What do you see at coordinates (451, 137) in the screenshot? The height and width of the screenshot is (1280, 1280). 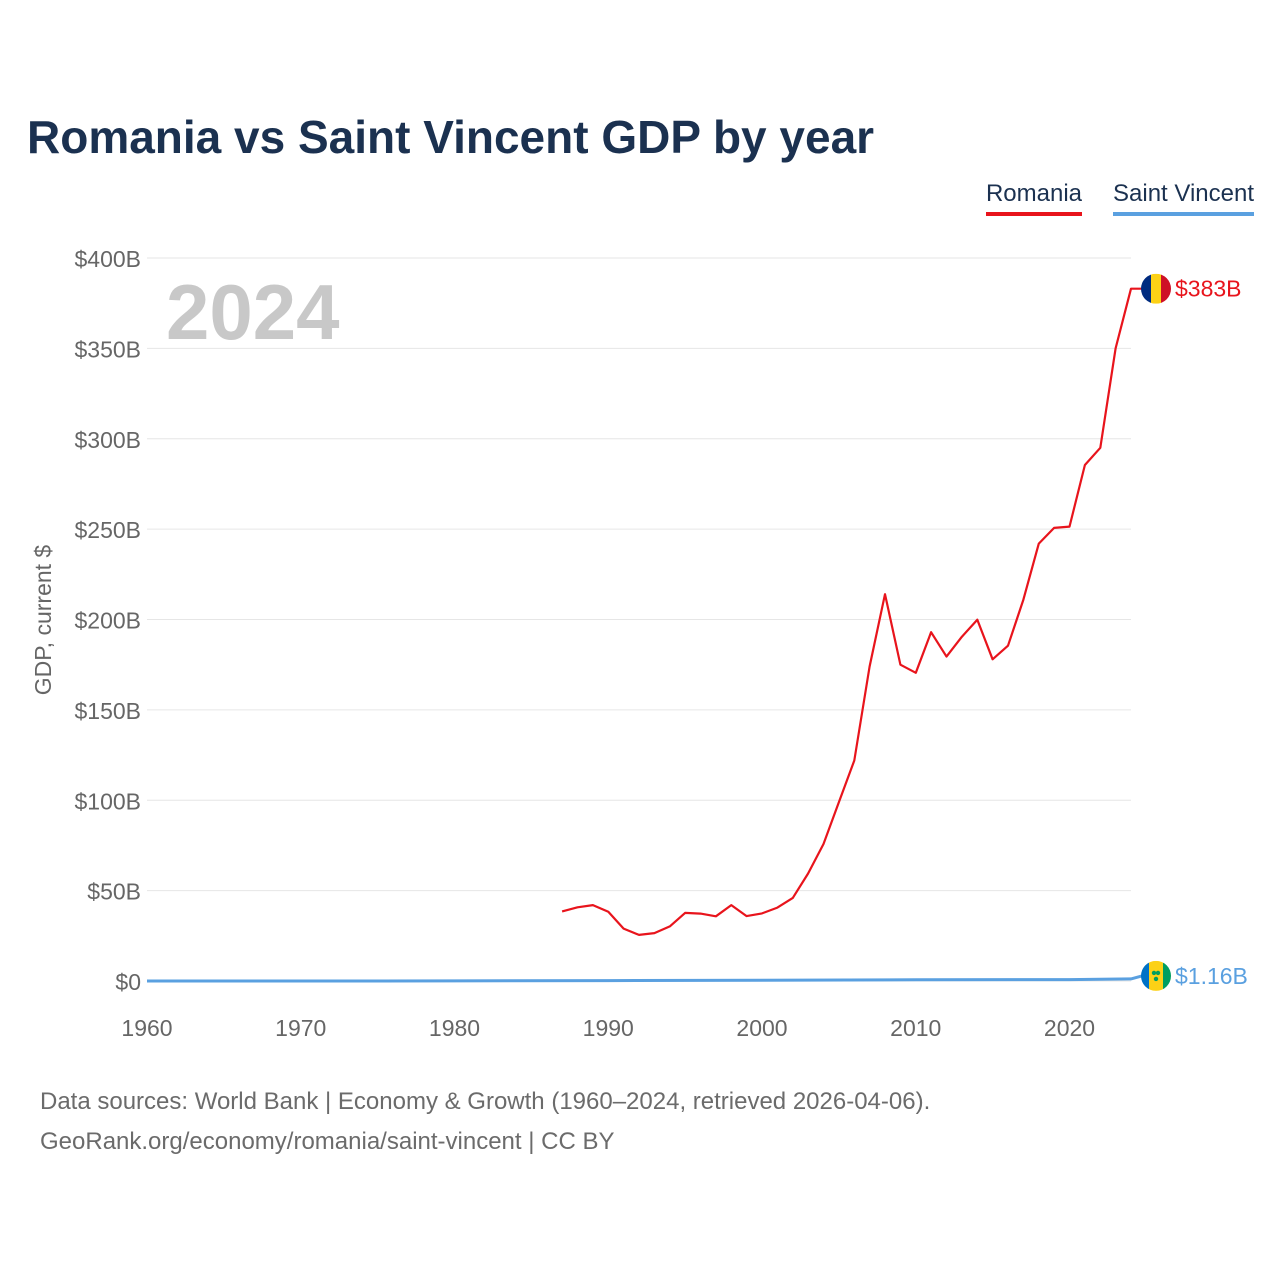 I see `chart-title: Romania vs Saint Vincent GDP by year` at bounding box center [451, 137].